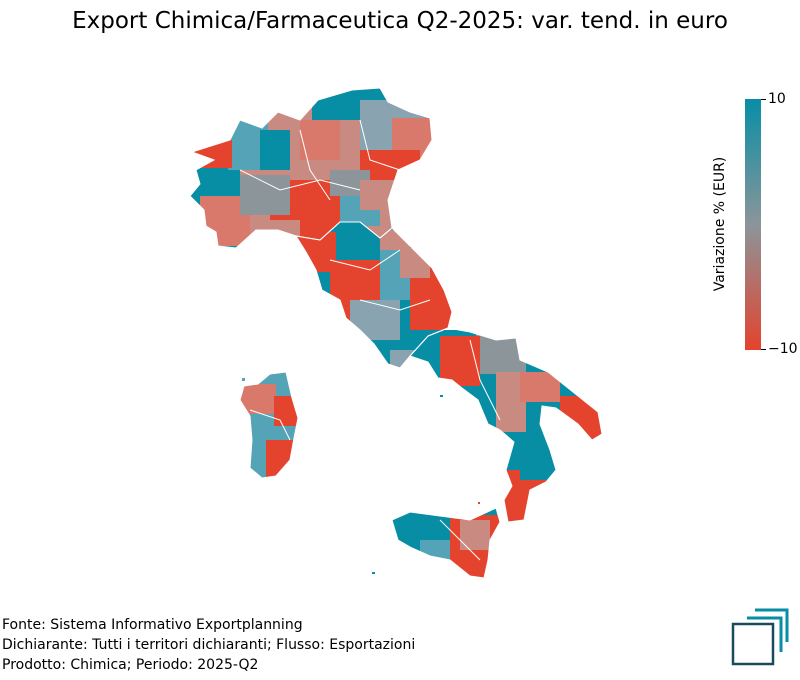 The width and height of the screenshot is (800, 680). Describe the element at coordinates (506, 426) in the screenshot. I see `region-south` at that location.